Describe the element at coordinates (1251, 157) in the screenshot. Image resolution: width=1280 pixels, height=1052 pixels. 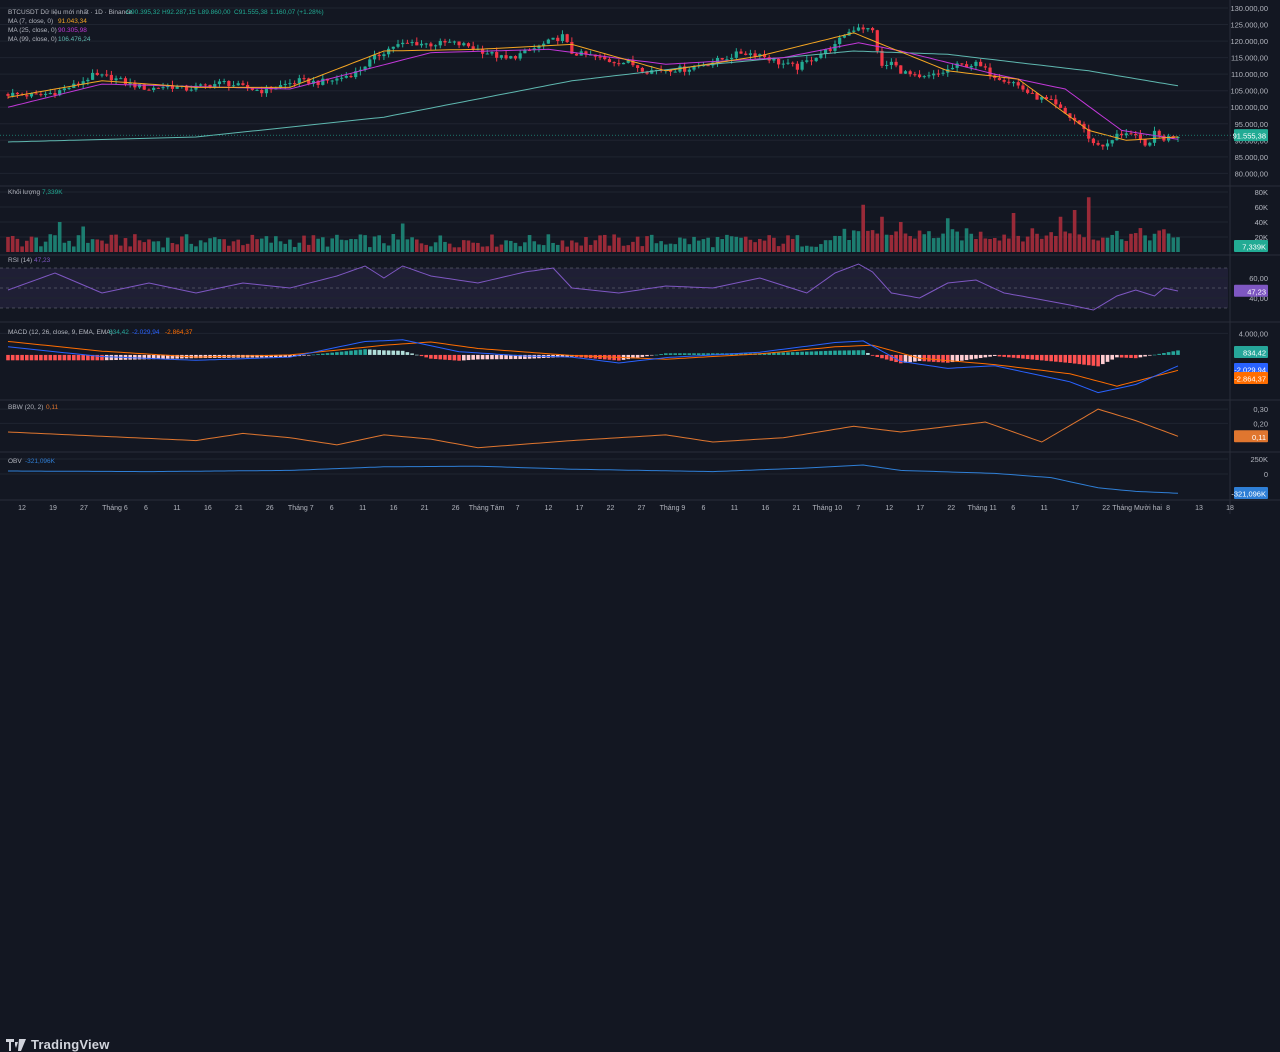
I see `price-tick-label: 85.000,00` at that location.